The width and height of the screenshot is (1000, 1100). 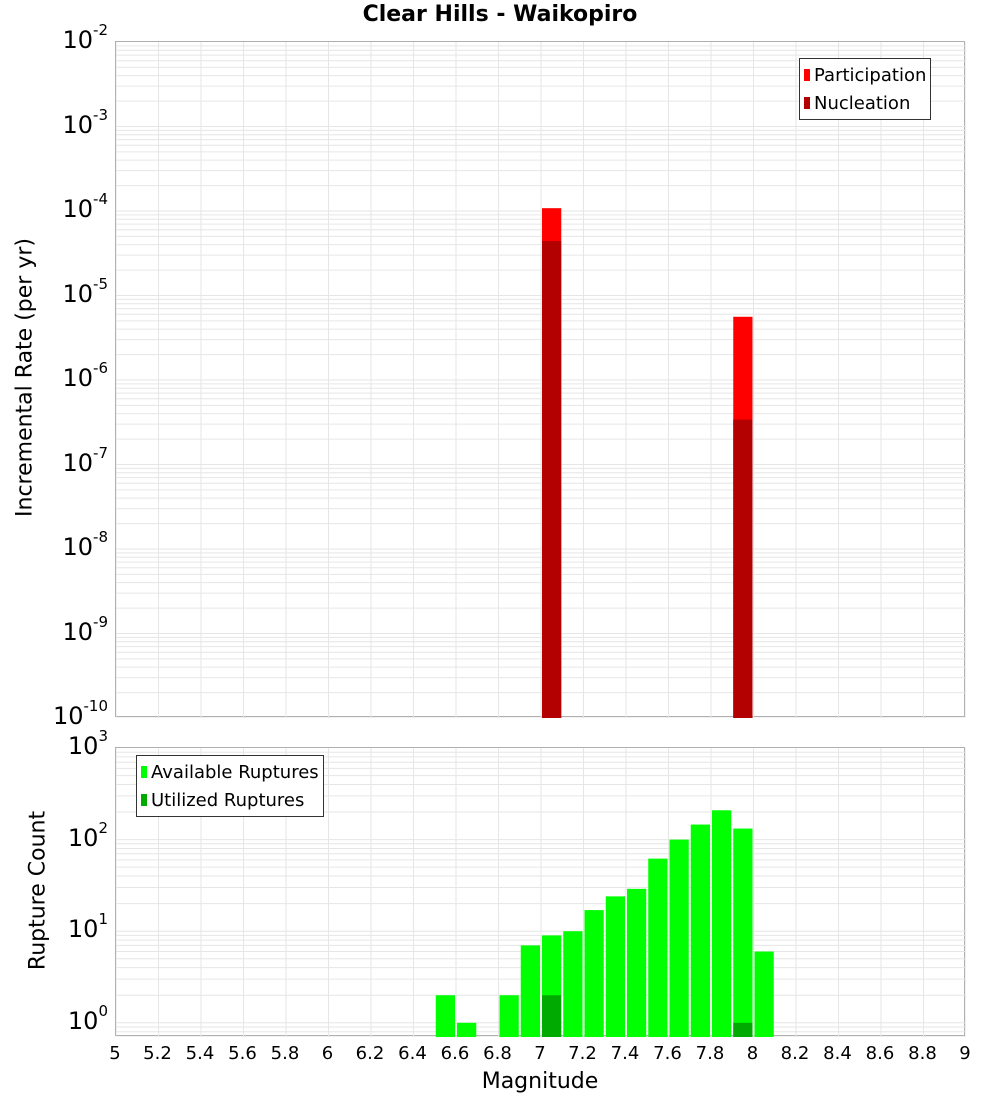 What do you see at coordinates (500, 14) in the screenshot?
I see `chart-title: Clear Hills - Waikopiro` at bounding box center [500, 14].